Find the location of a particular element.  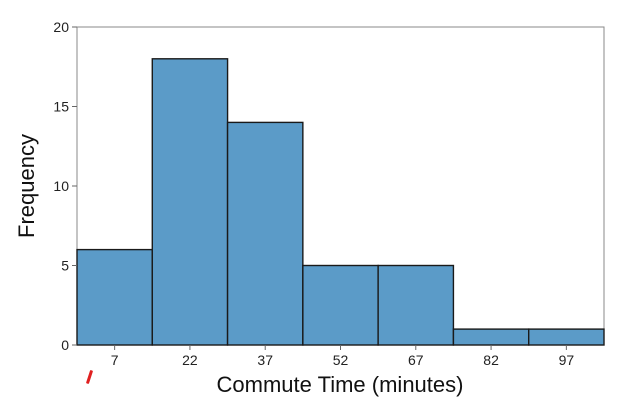

y-tick-label: 0 is located at coordinates (65, 345).